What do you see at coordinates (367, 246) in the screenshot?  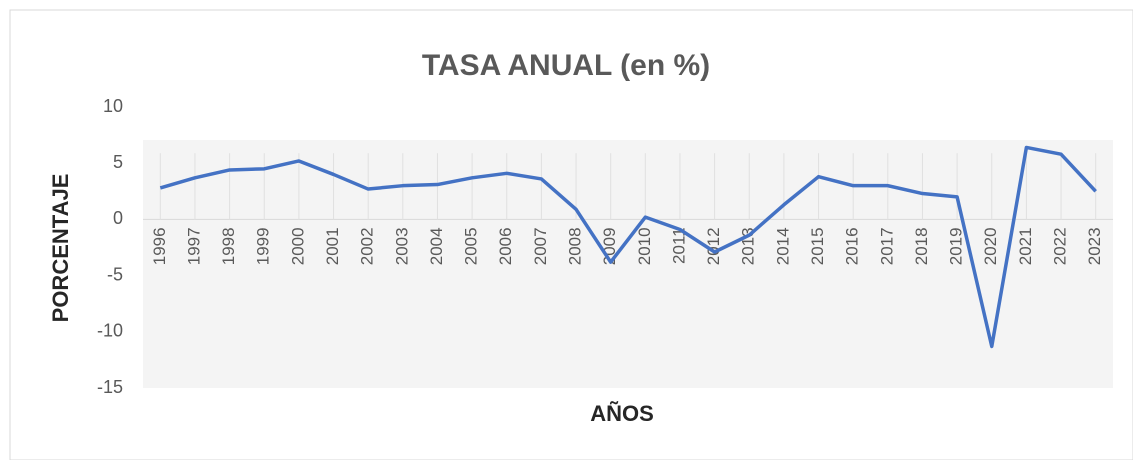 I see `x-tick-label: 2002` at bounding box center [367, 246].